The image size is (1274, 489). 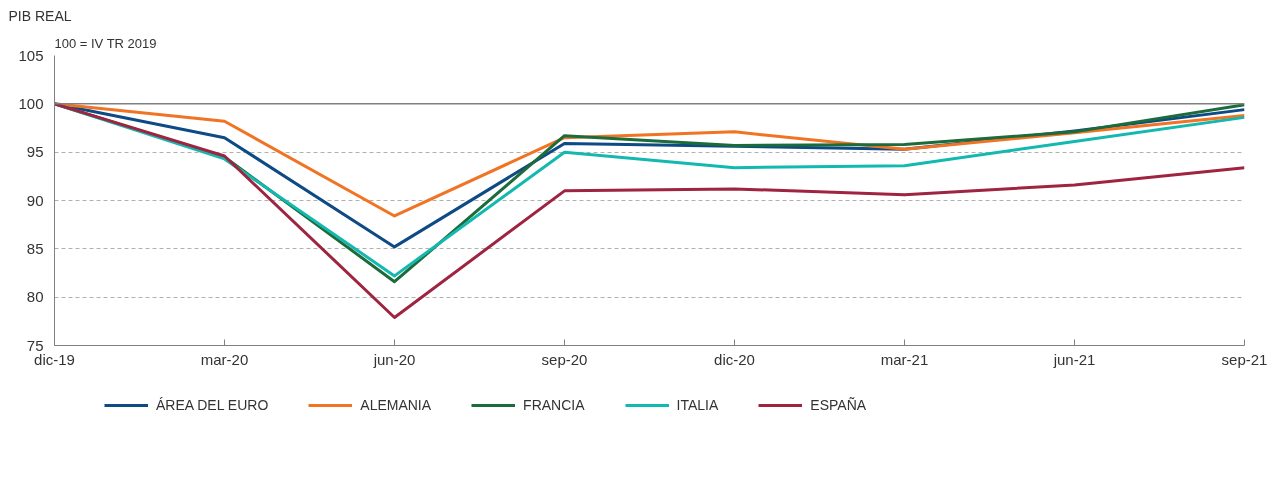 What do you see at coordinates (105, 43) in the screenshot?
I see `chart-subtitle: 100 = IV TR 2019` at bounding box center [105, 43].